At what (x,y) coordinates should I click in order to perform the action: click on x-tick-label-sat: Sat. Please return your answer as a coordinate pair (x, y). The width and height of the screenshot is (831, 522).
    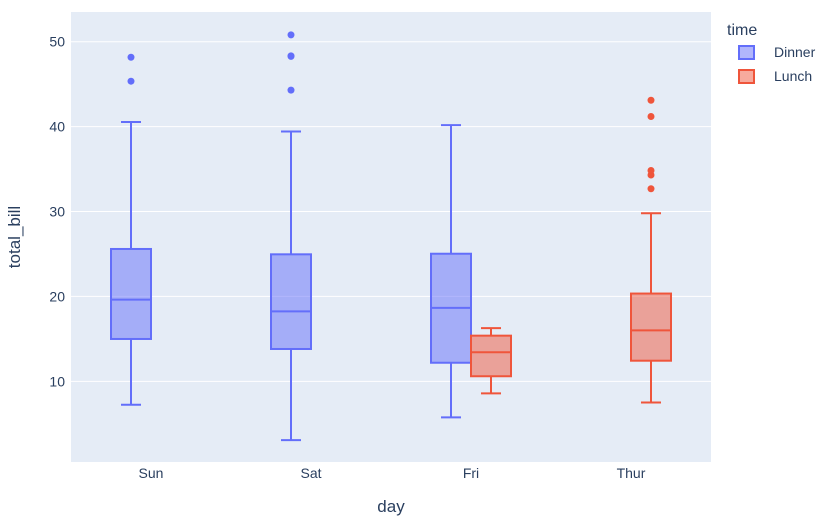
    Looking at the image, I should click on (310, 473).